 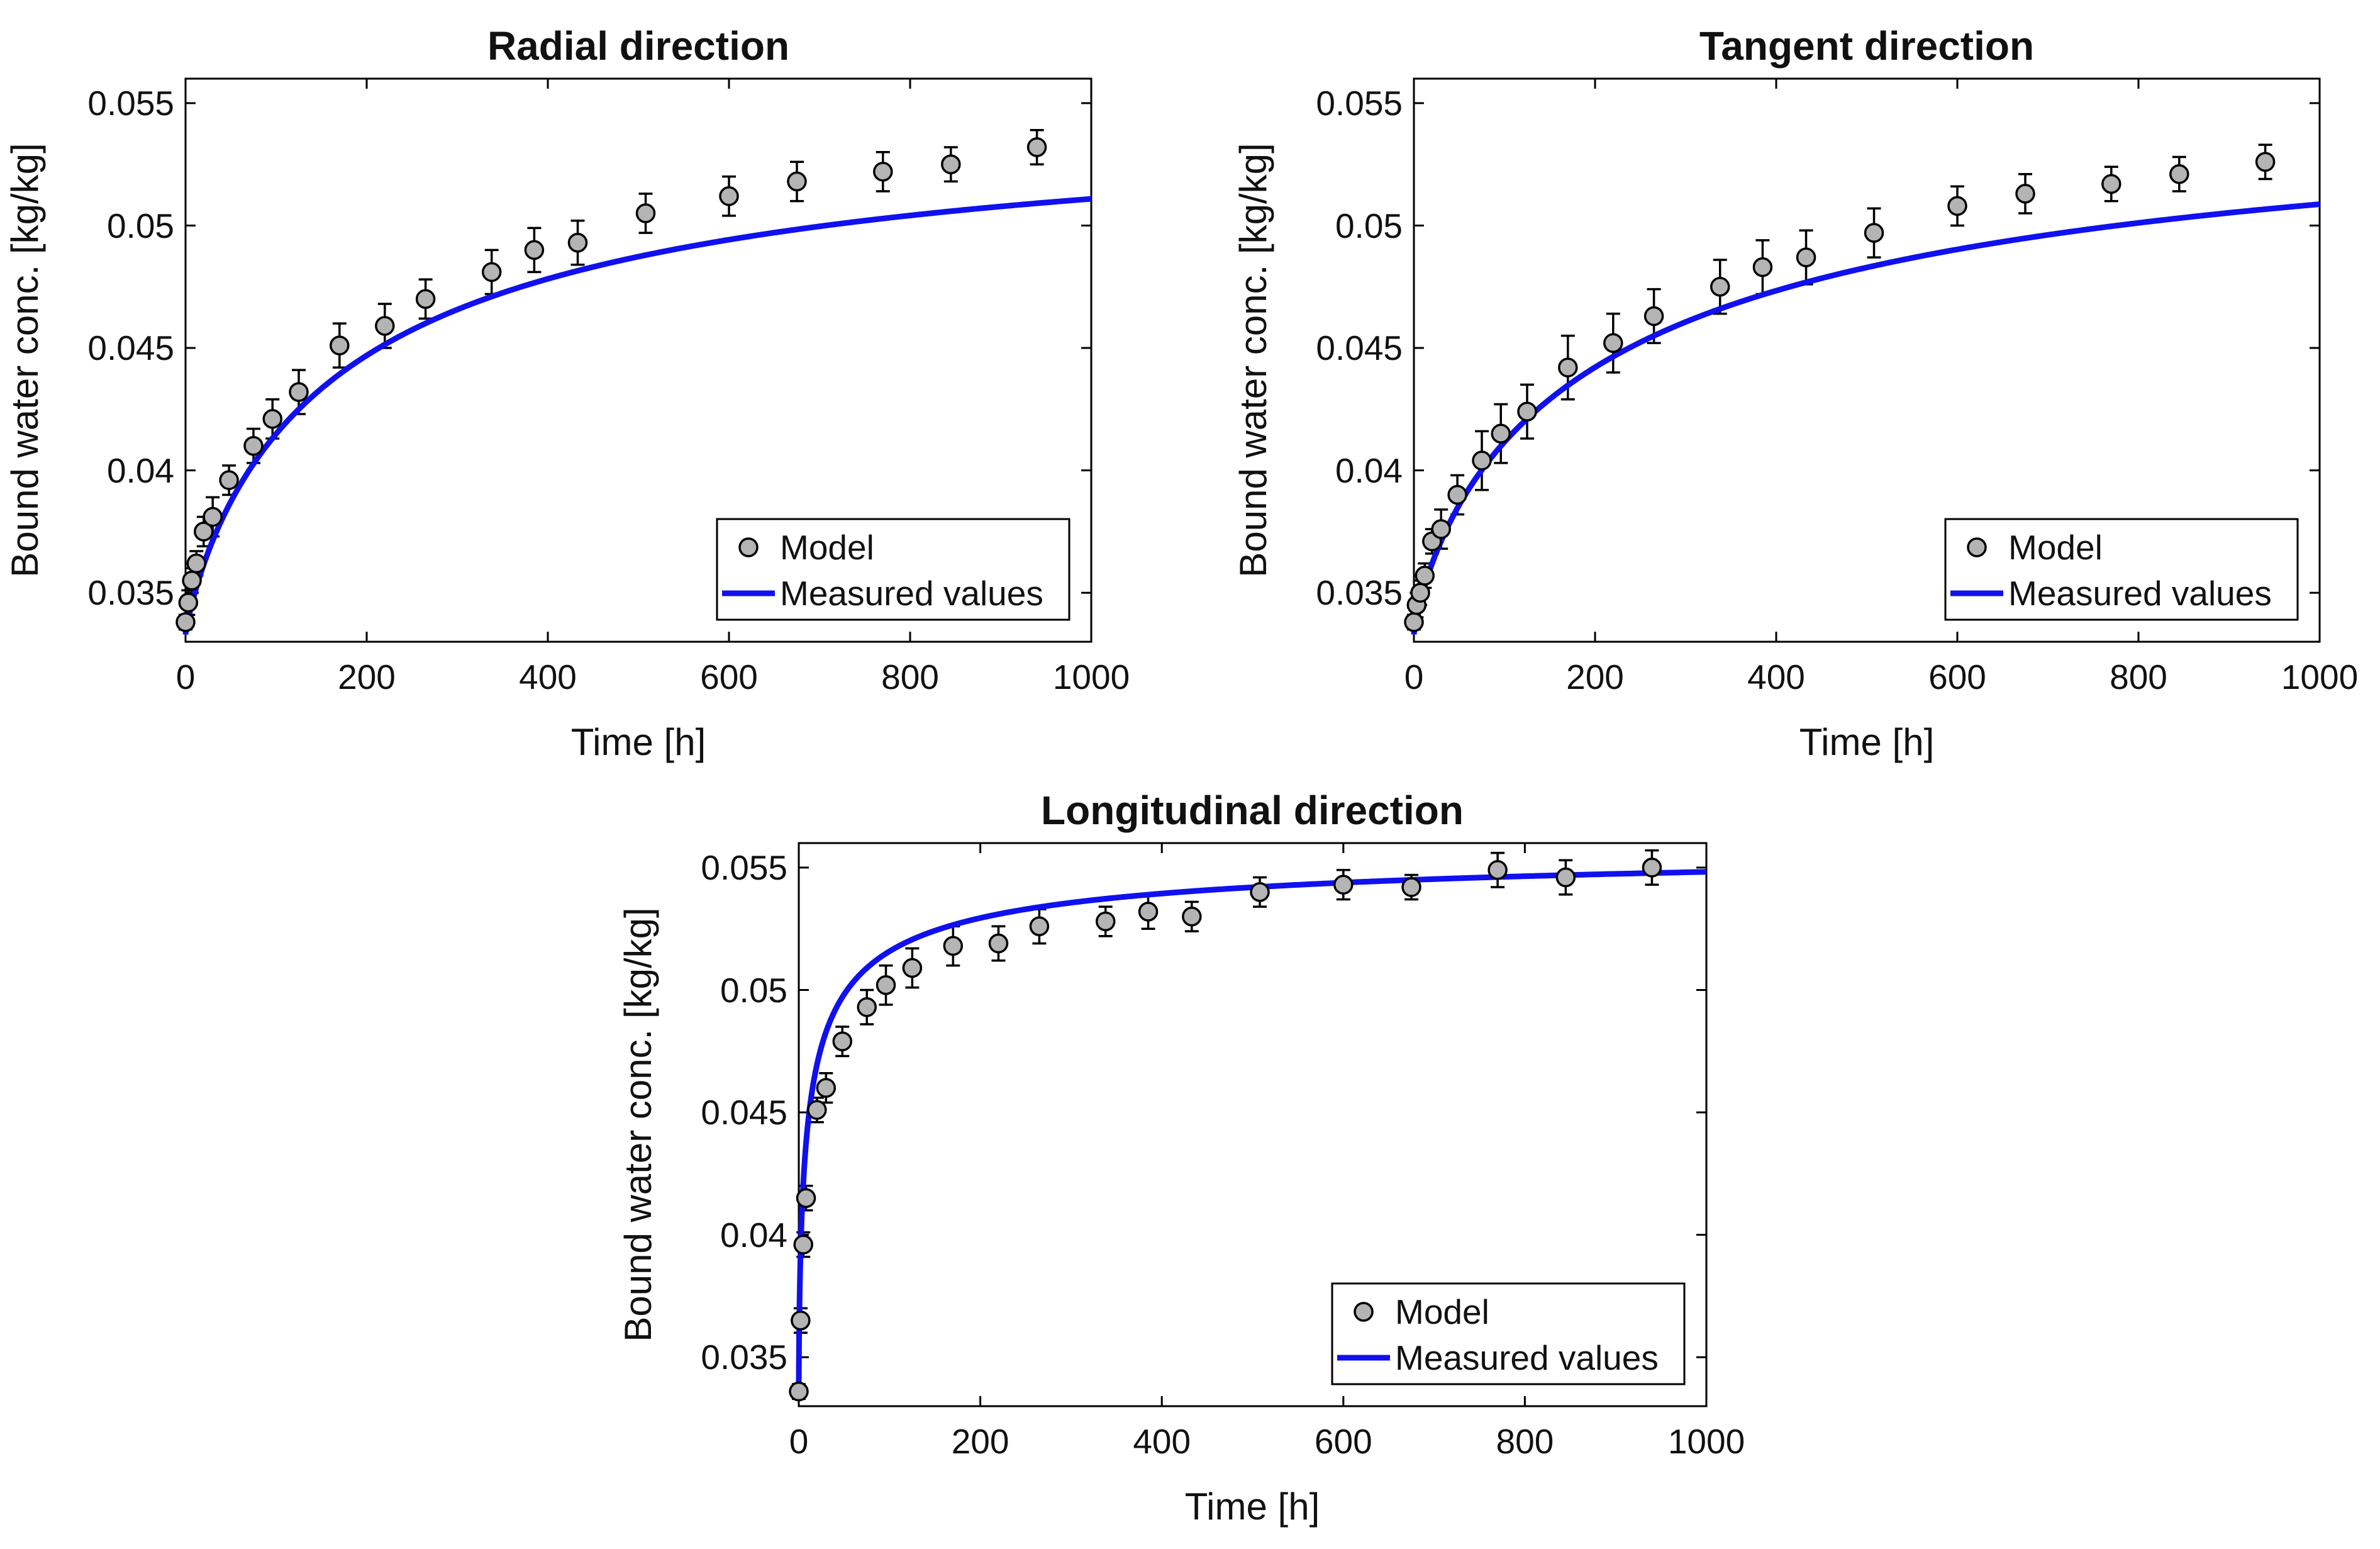 I want to click on chart-title: Longitudinal direction, so click(x=1252, y=811).